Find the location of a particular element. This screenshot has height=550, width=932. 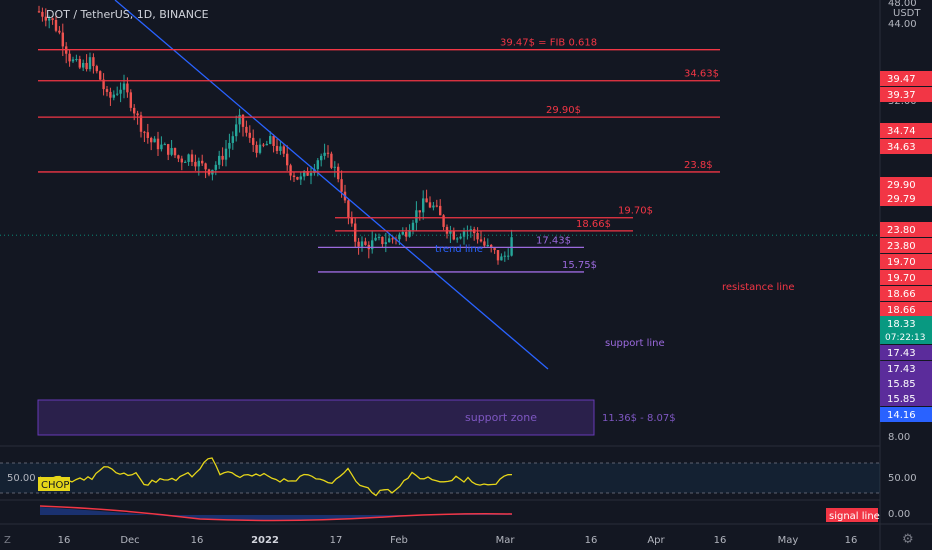

x-tick-11: 16 is located at coordinates (851, 540).